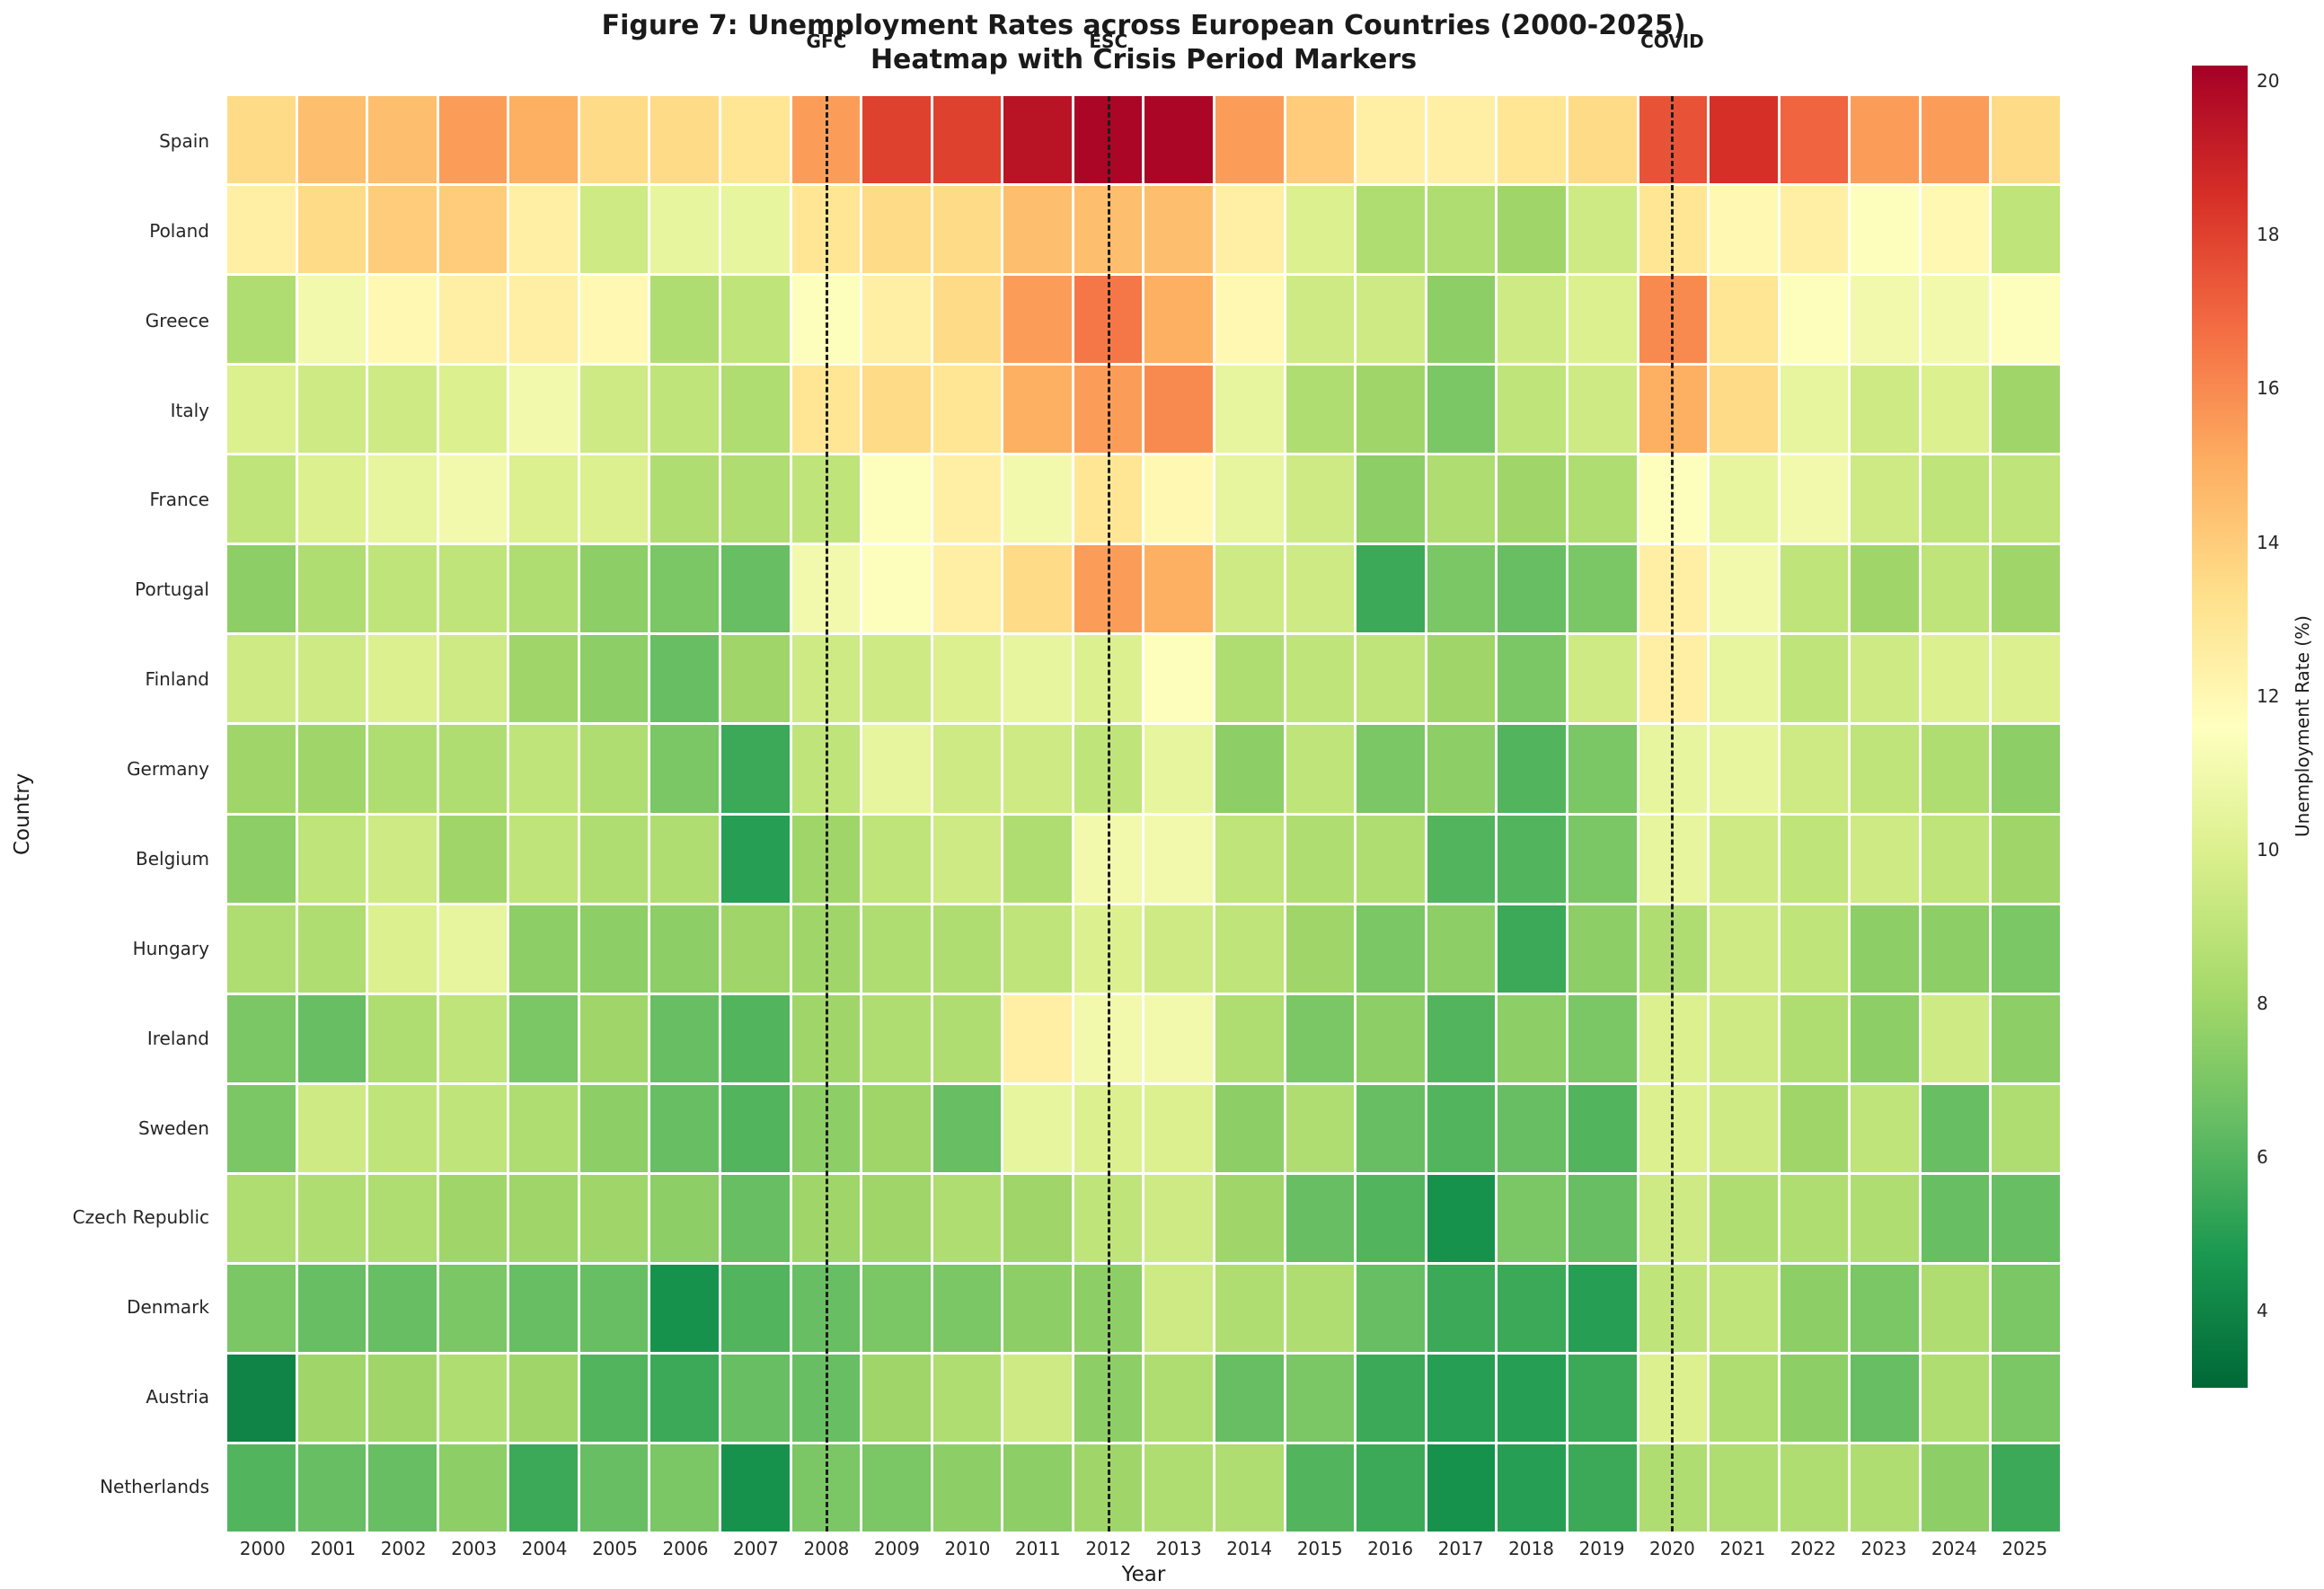 This screenshot has width=2324, height=1589. Describe the element at coordinates (170, 948) in the screenshot. I see `y-tick-label: Hungary` at that location.